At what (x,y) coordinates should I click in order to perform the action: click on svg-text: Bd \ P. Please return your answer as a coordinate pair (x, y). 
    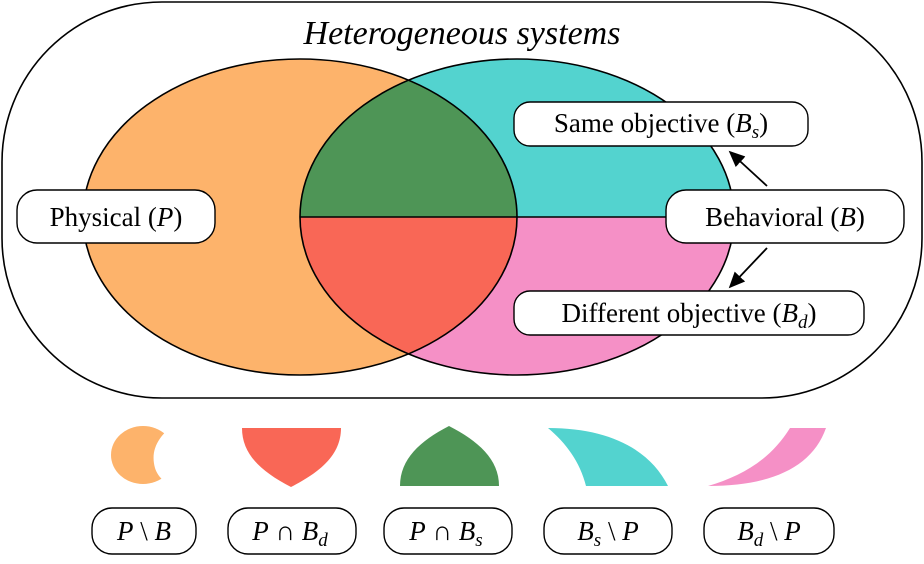
    Looking at the image, I should click on (769, 533).